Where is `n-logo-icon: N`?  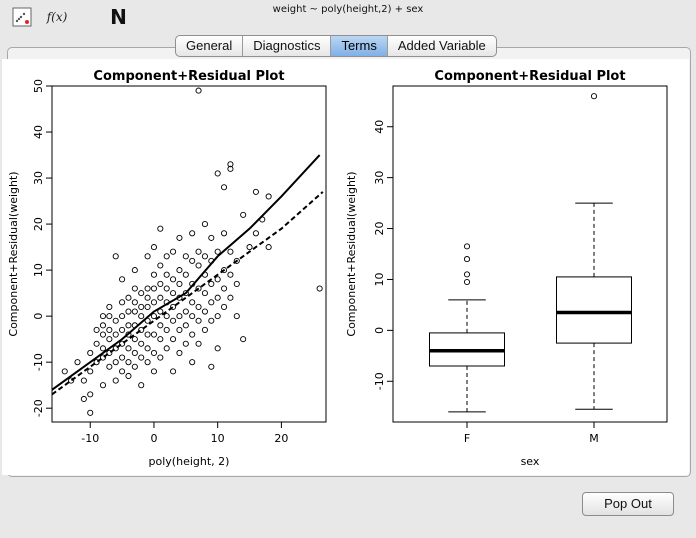 n-logo-icon: N is located at coordinates (118, 17).